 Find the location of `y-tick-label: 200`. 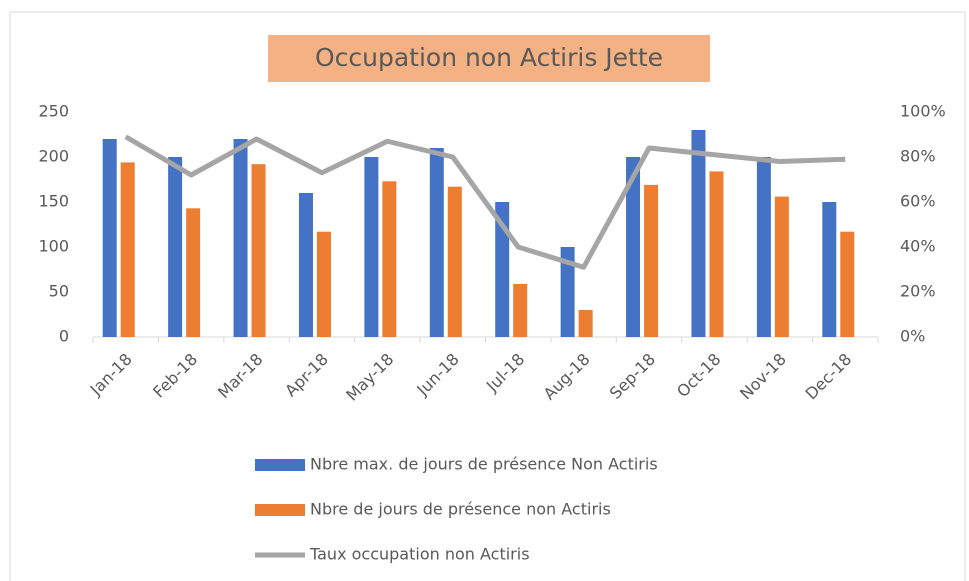

y-tick-label: 200 is located at coordinates (53, 156).